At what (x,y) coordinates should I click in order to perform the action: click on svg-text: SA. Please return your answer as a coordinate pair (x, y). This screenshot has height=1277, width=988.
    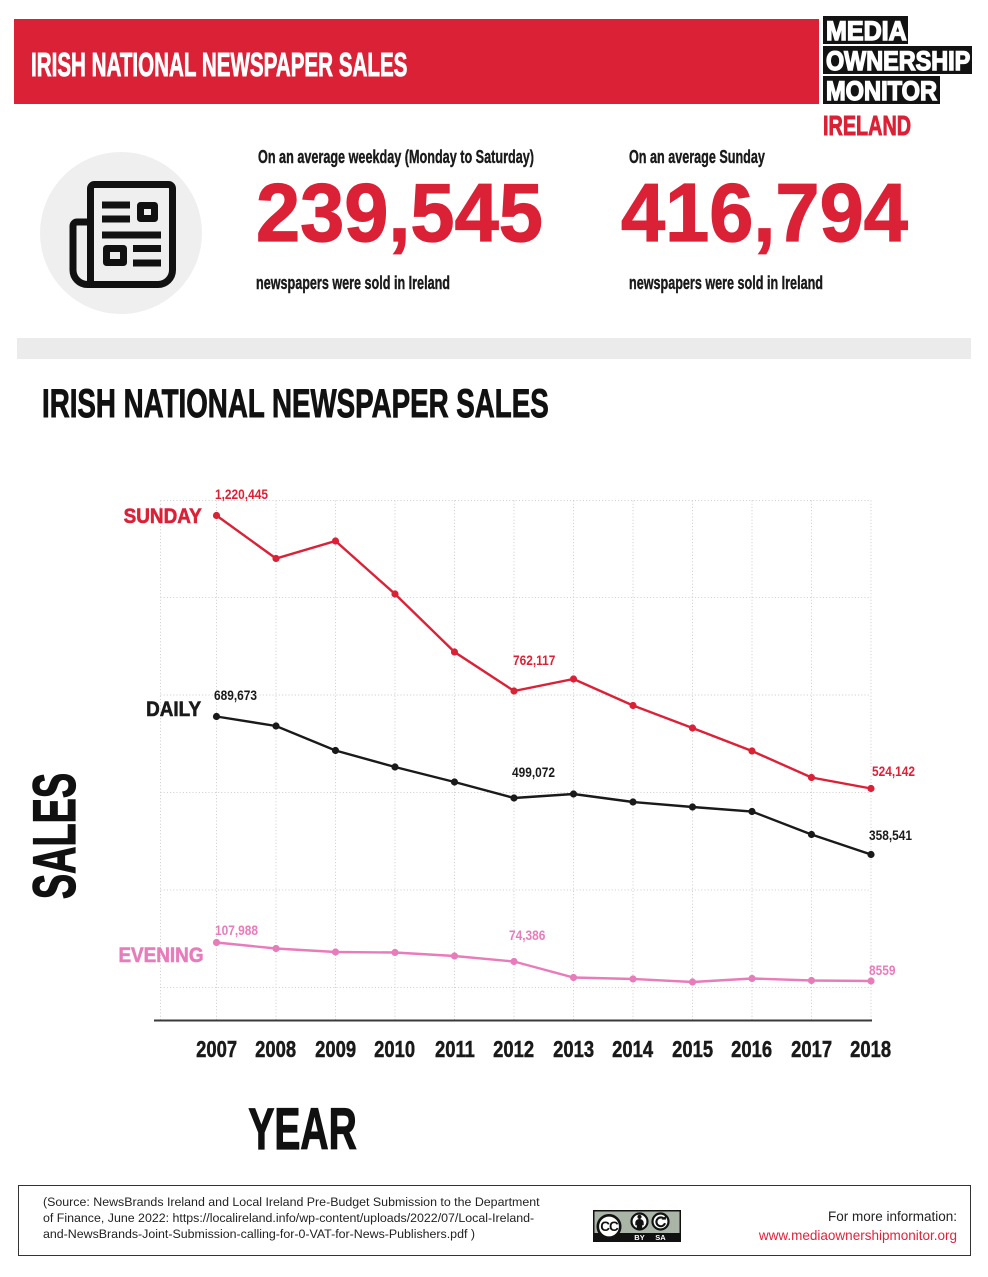
    Looking at the image, I should click on (660, 1237).